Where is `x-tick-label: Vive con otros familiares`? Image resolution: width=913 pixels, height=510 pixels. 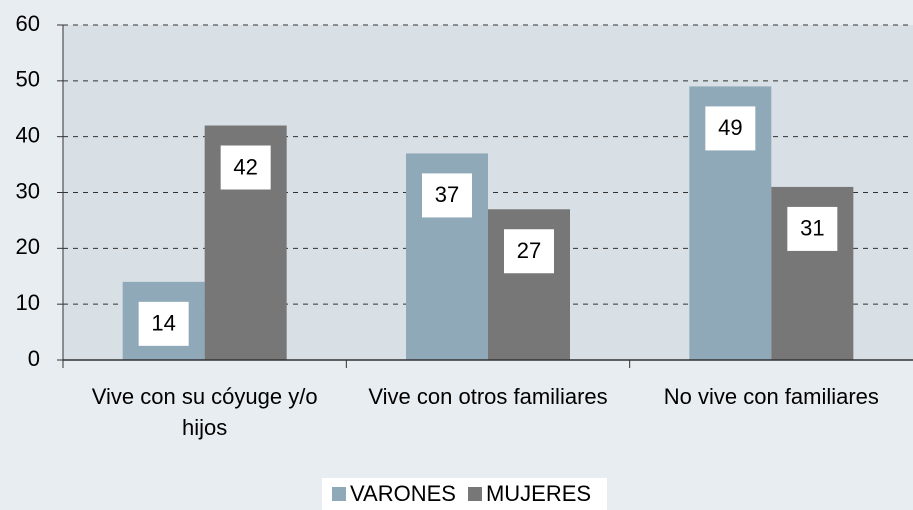
x-tick-label: Vive con otros familiares is located at coordinates (488, 396).